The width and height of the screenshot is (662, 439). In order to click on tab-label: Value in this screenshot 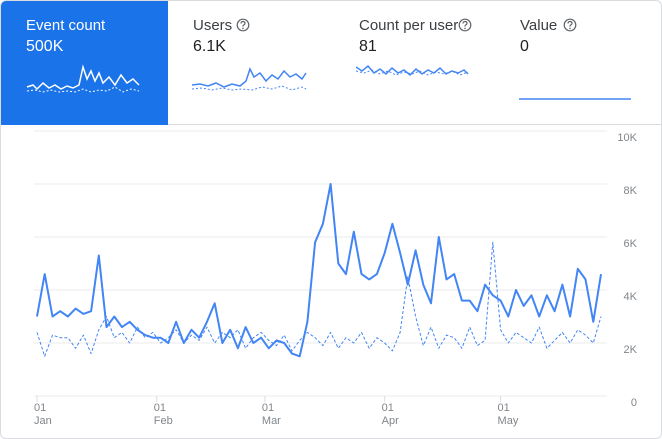, I will do `click(539, 25)`.